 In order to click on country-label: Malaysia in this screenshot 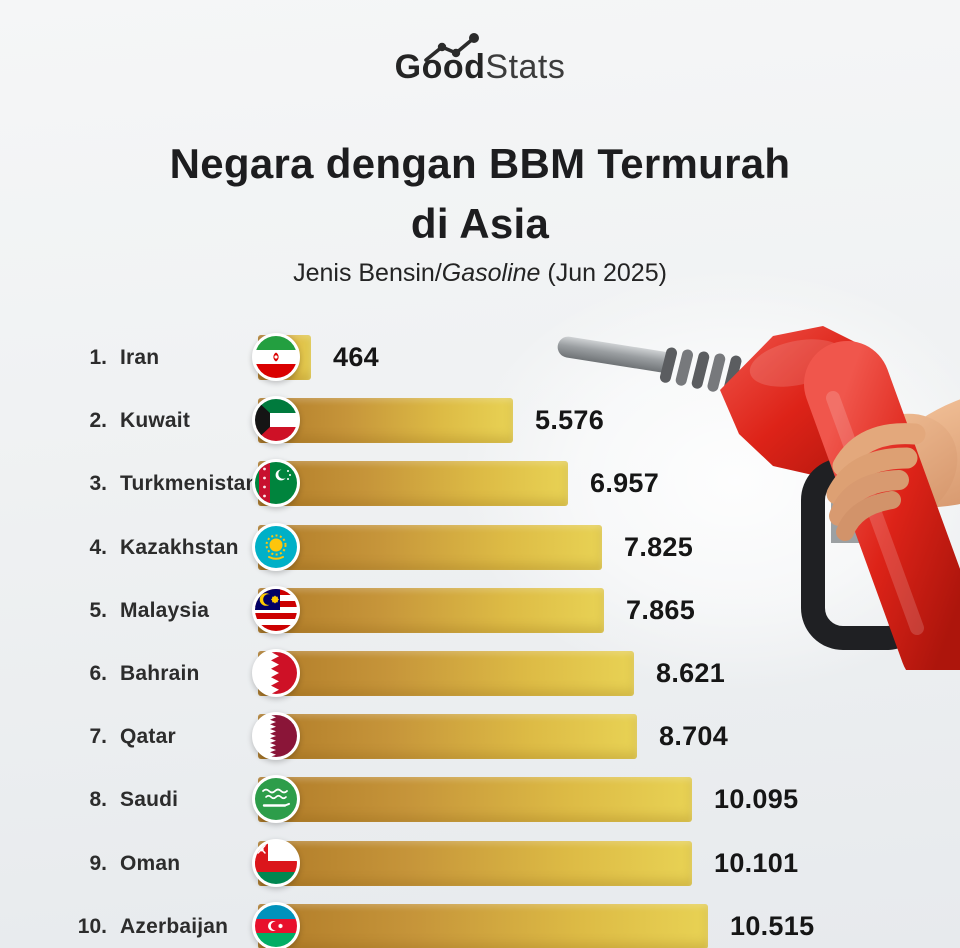, I will do `click(165, 610)`.